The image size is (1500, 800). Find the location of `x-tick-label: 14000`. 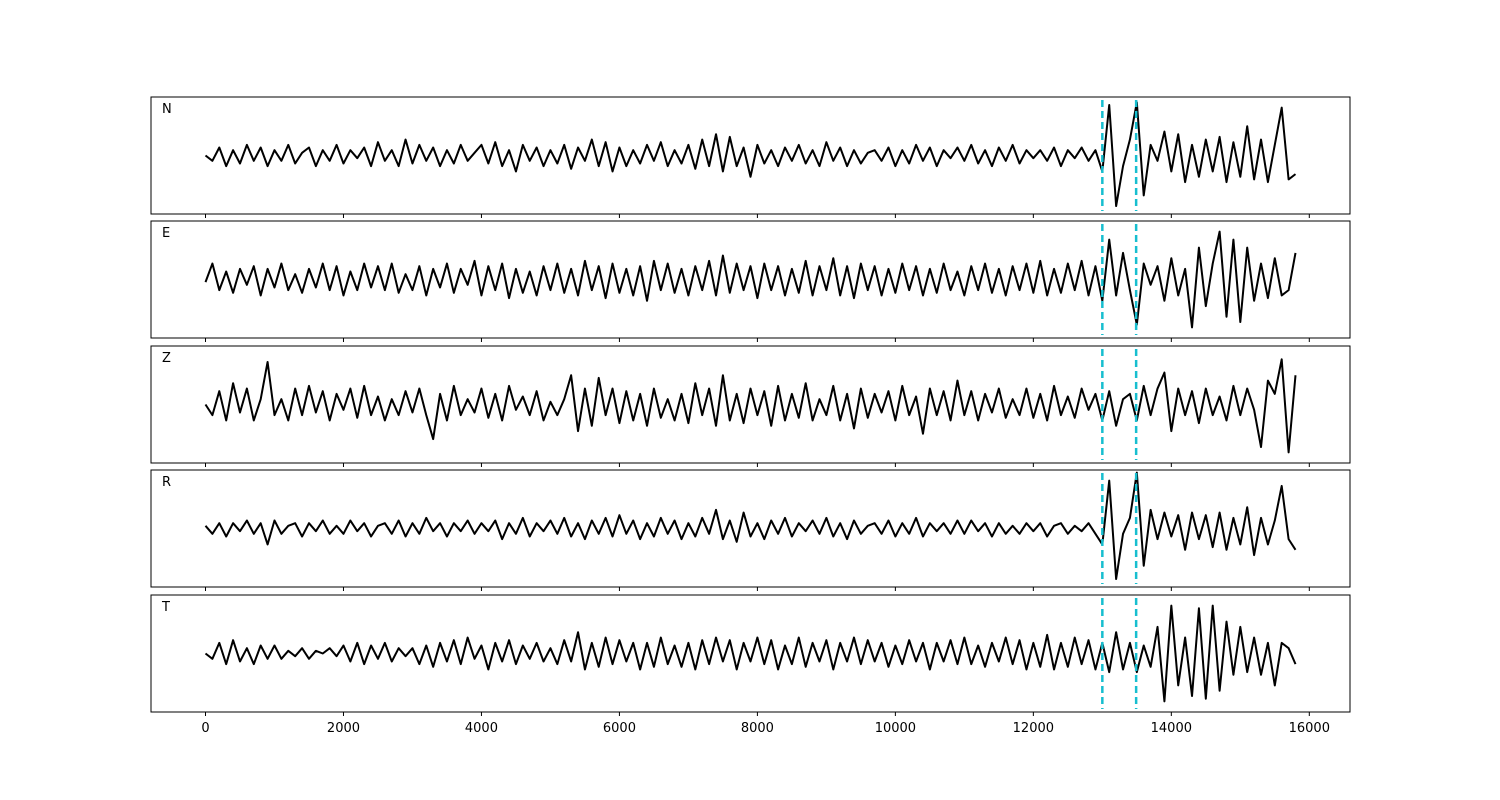

x-tick-label: 14000 is located at coordinates (1171, 728).